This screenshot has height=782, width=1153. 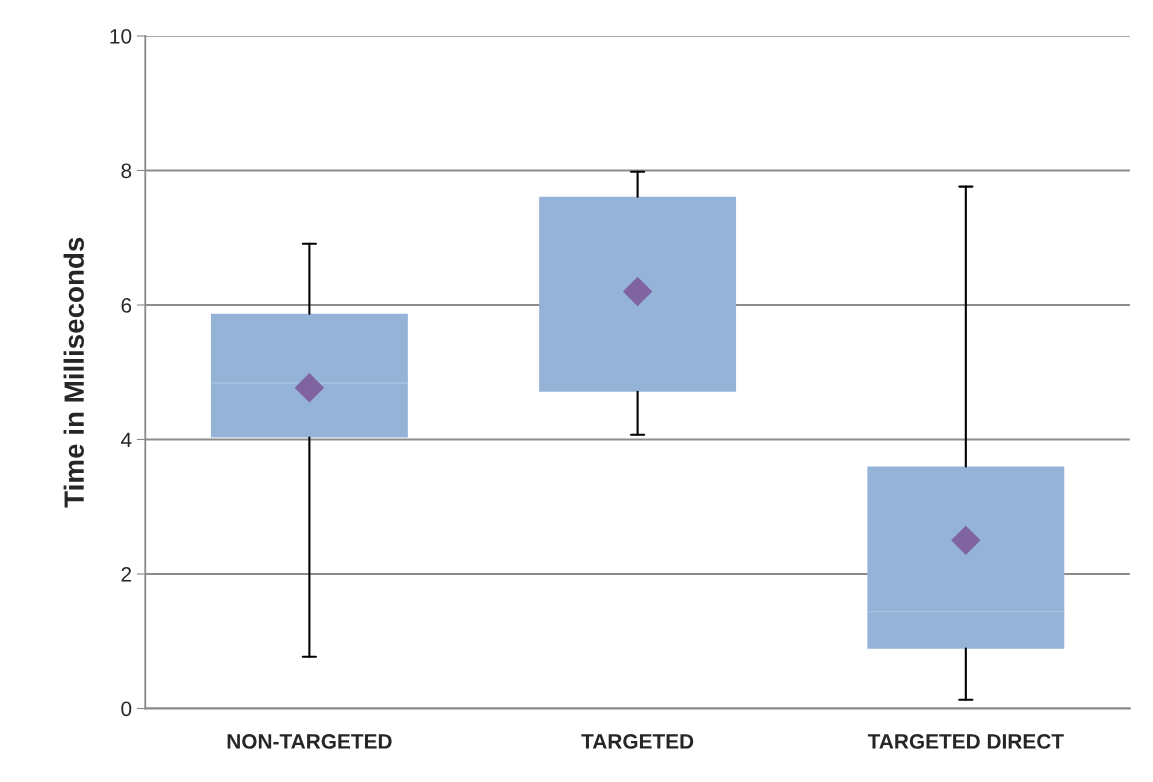 I want to click on x-tick-label: NON-TARGETED, so click(x=309, y=741).